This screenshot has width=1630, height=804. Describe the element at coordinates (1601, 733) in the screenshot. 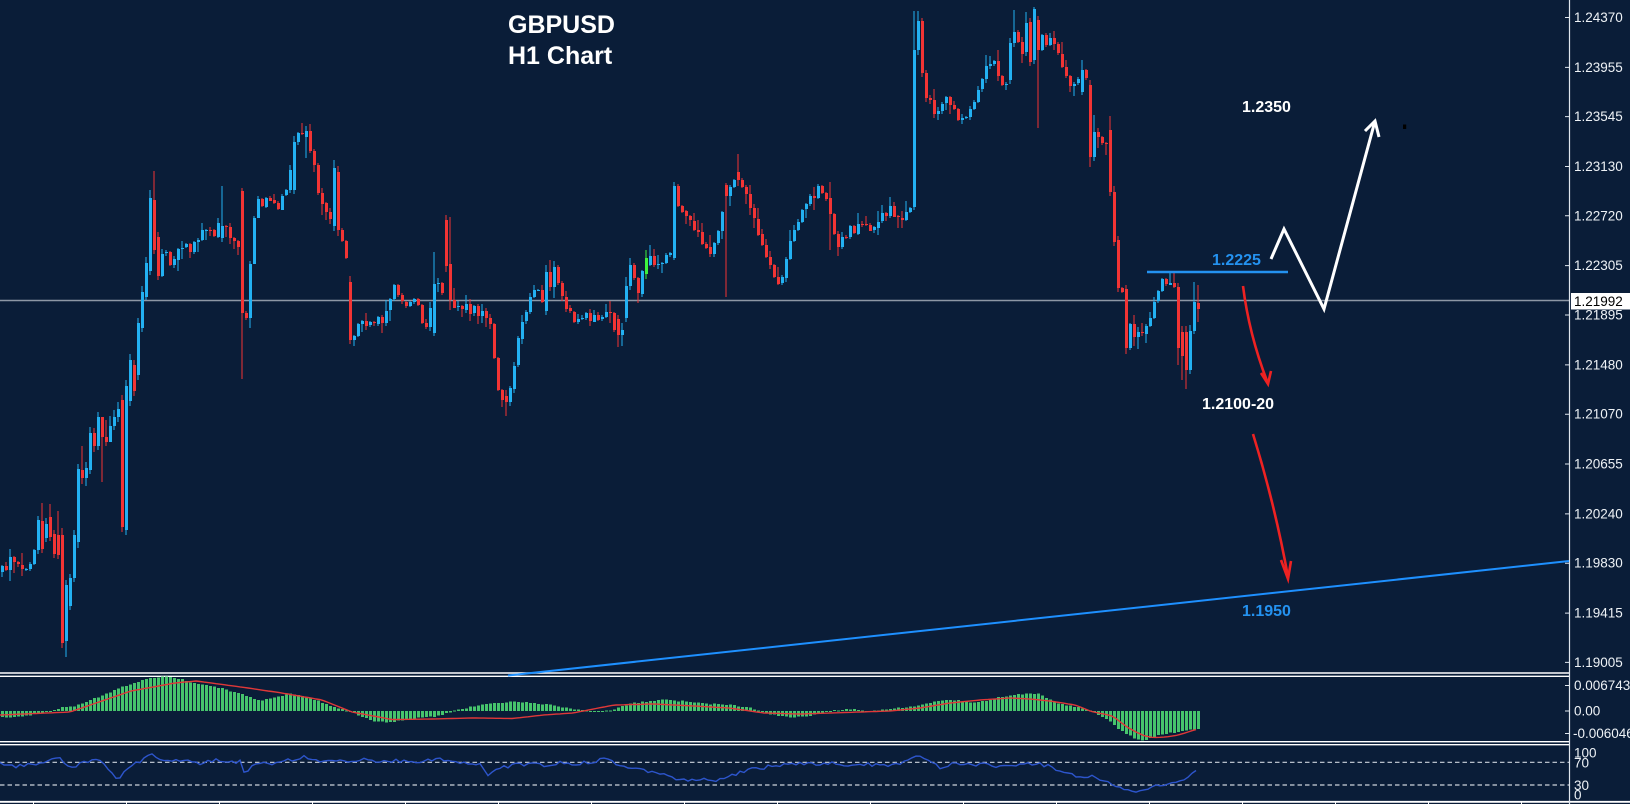

I see `svg-text: -0.006046` at that location.